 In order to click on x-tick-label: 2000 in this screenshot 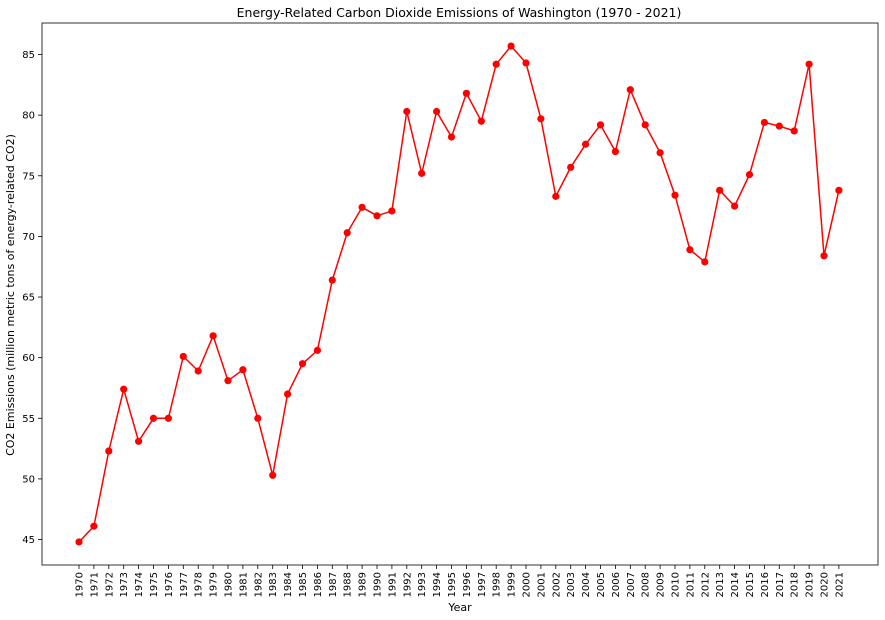, I will do `click(527, 584)`.